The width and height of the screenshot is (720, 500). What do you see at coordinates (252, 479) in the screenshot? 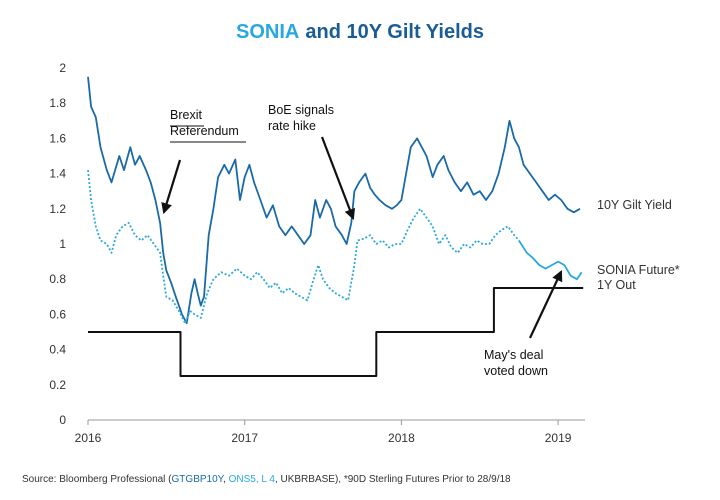
I see `source-part: ONS5, L 4` at bounding box center [252, 479].